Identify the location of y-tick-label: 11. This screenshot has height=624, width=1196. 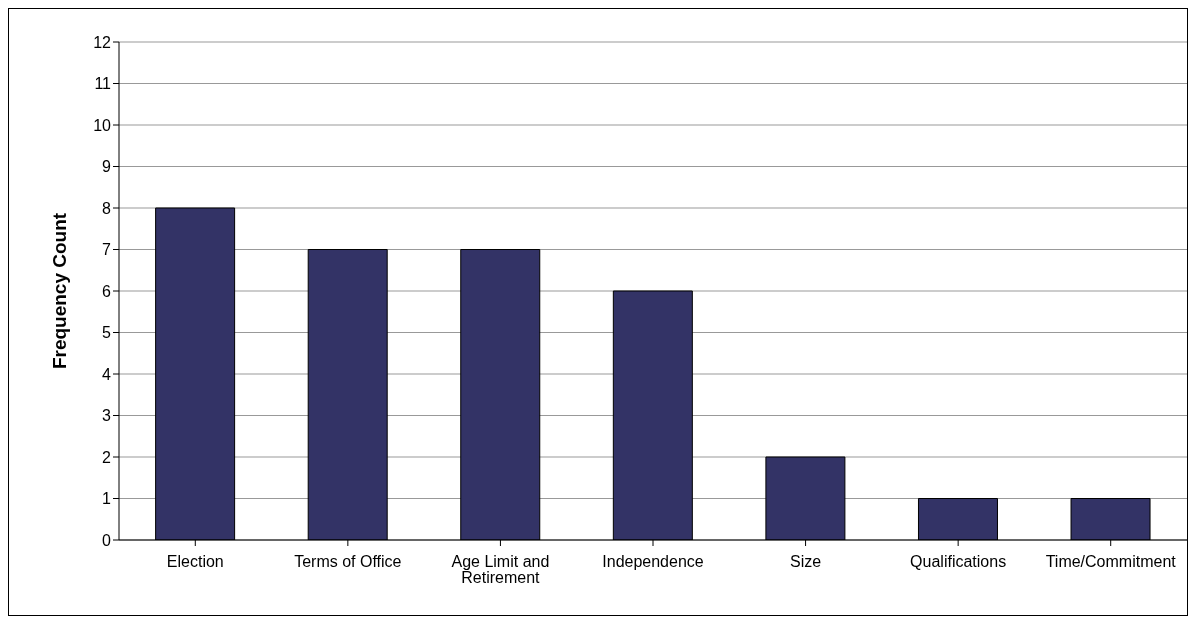
(103, 84).